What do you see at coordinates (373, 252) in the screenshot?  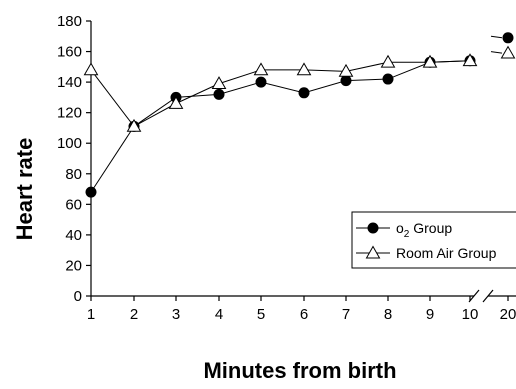 I see `legend-marker-room-air` at bounding box center [373, 252].